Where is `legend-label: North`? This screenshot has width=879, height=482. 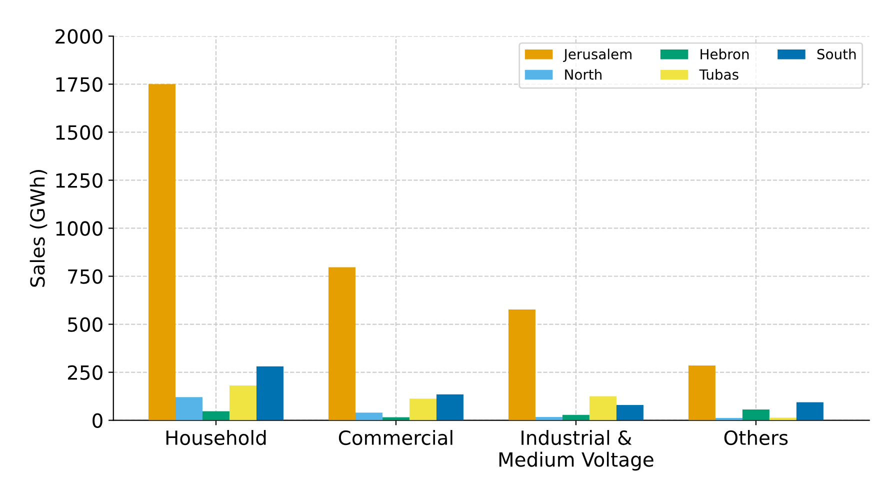
legend-label: North is located at coordinates (583, 74).